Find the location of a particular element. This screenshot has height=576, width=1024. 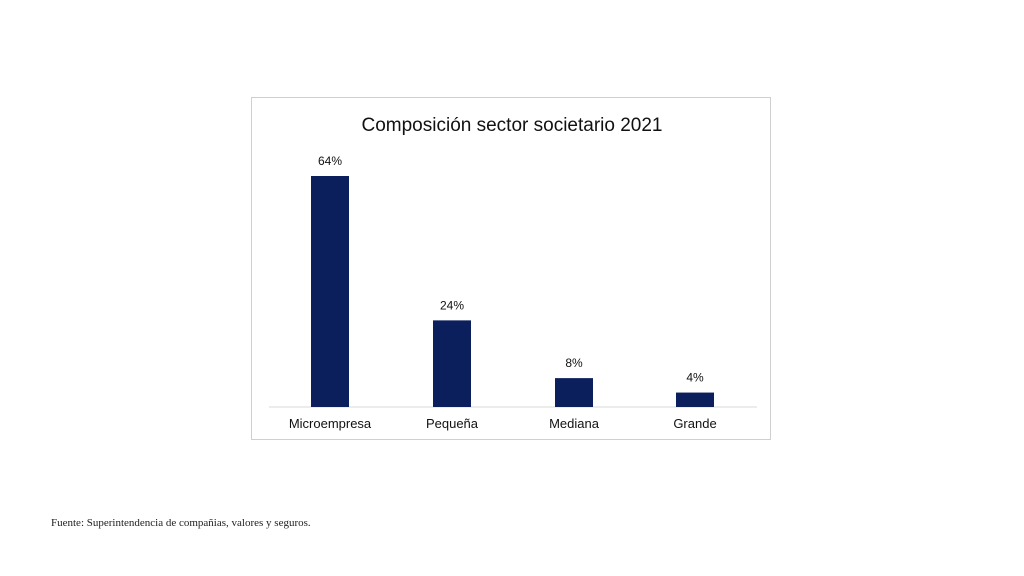

chart-title: Composición sector societario 2021 is located at coordinates (512, 125).